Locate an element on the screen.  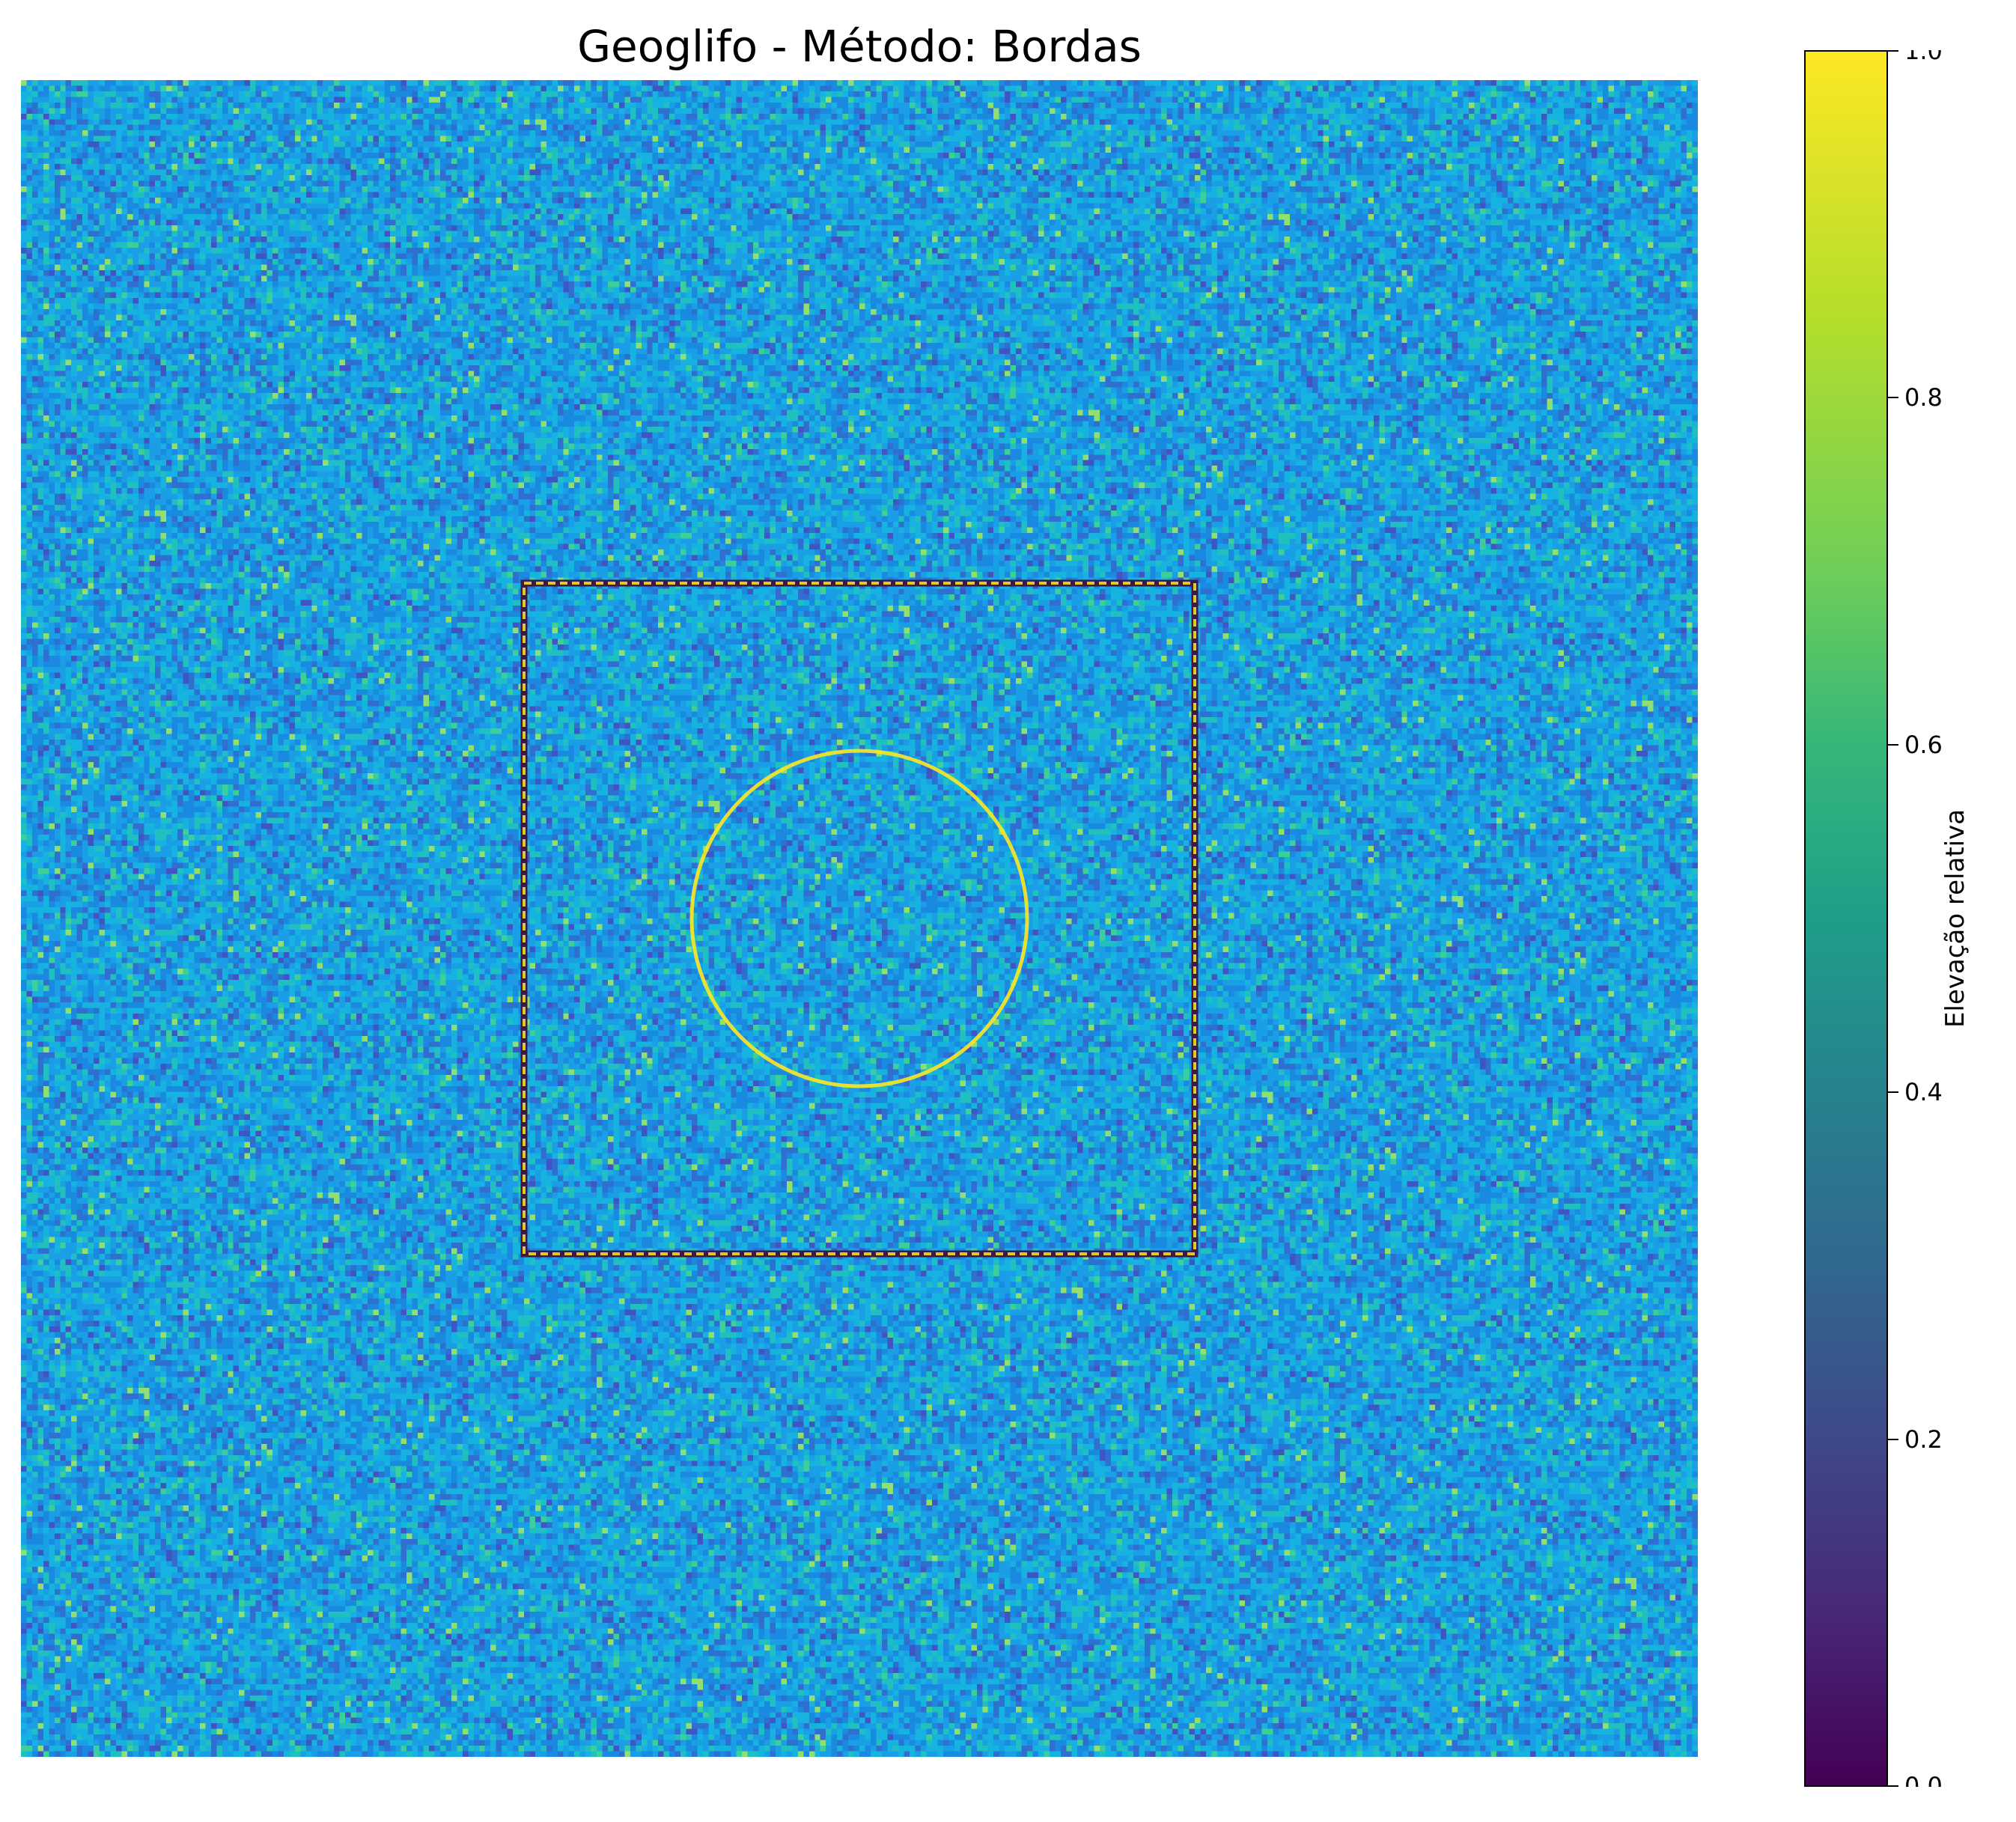
colorbar-tick-label: 0.4 is located at coordinates (1924, 1092).